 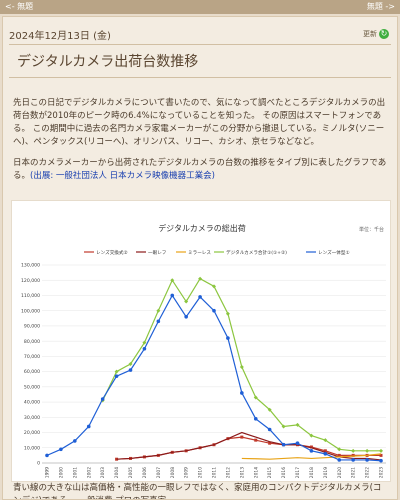 What do you see at coordinates (200, 7) in the screenshot?
I see `blog-nav-bar: <- 無題 無題 ->` at bounding box center [200, 7].